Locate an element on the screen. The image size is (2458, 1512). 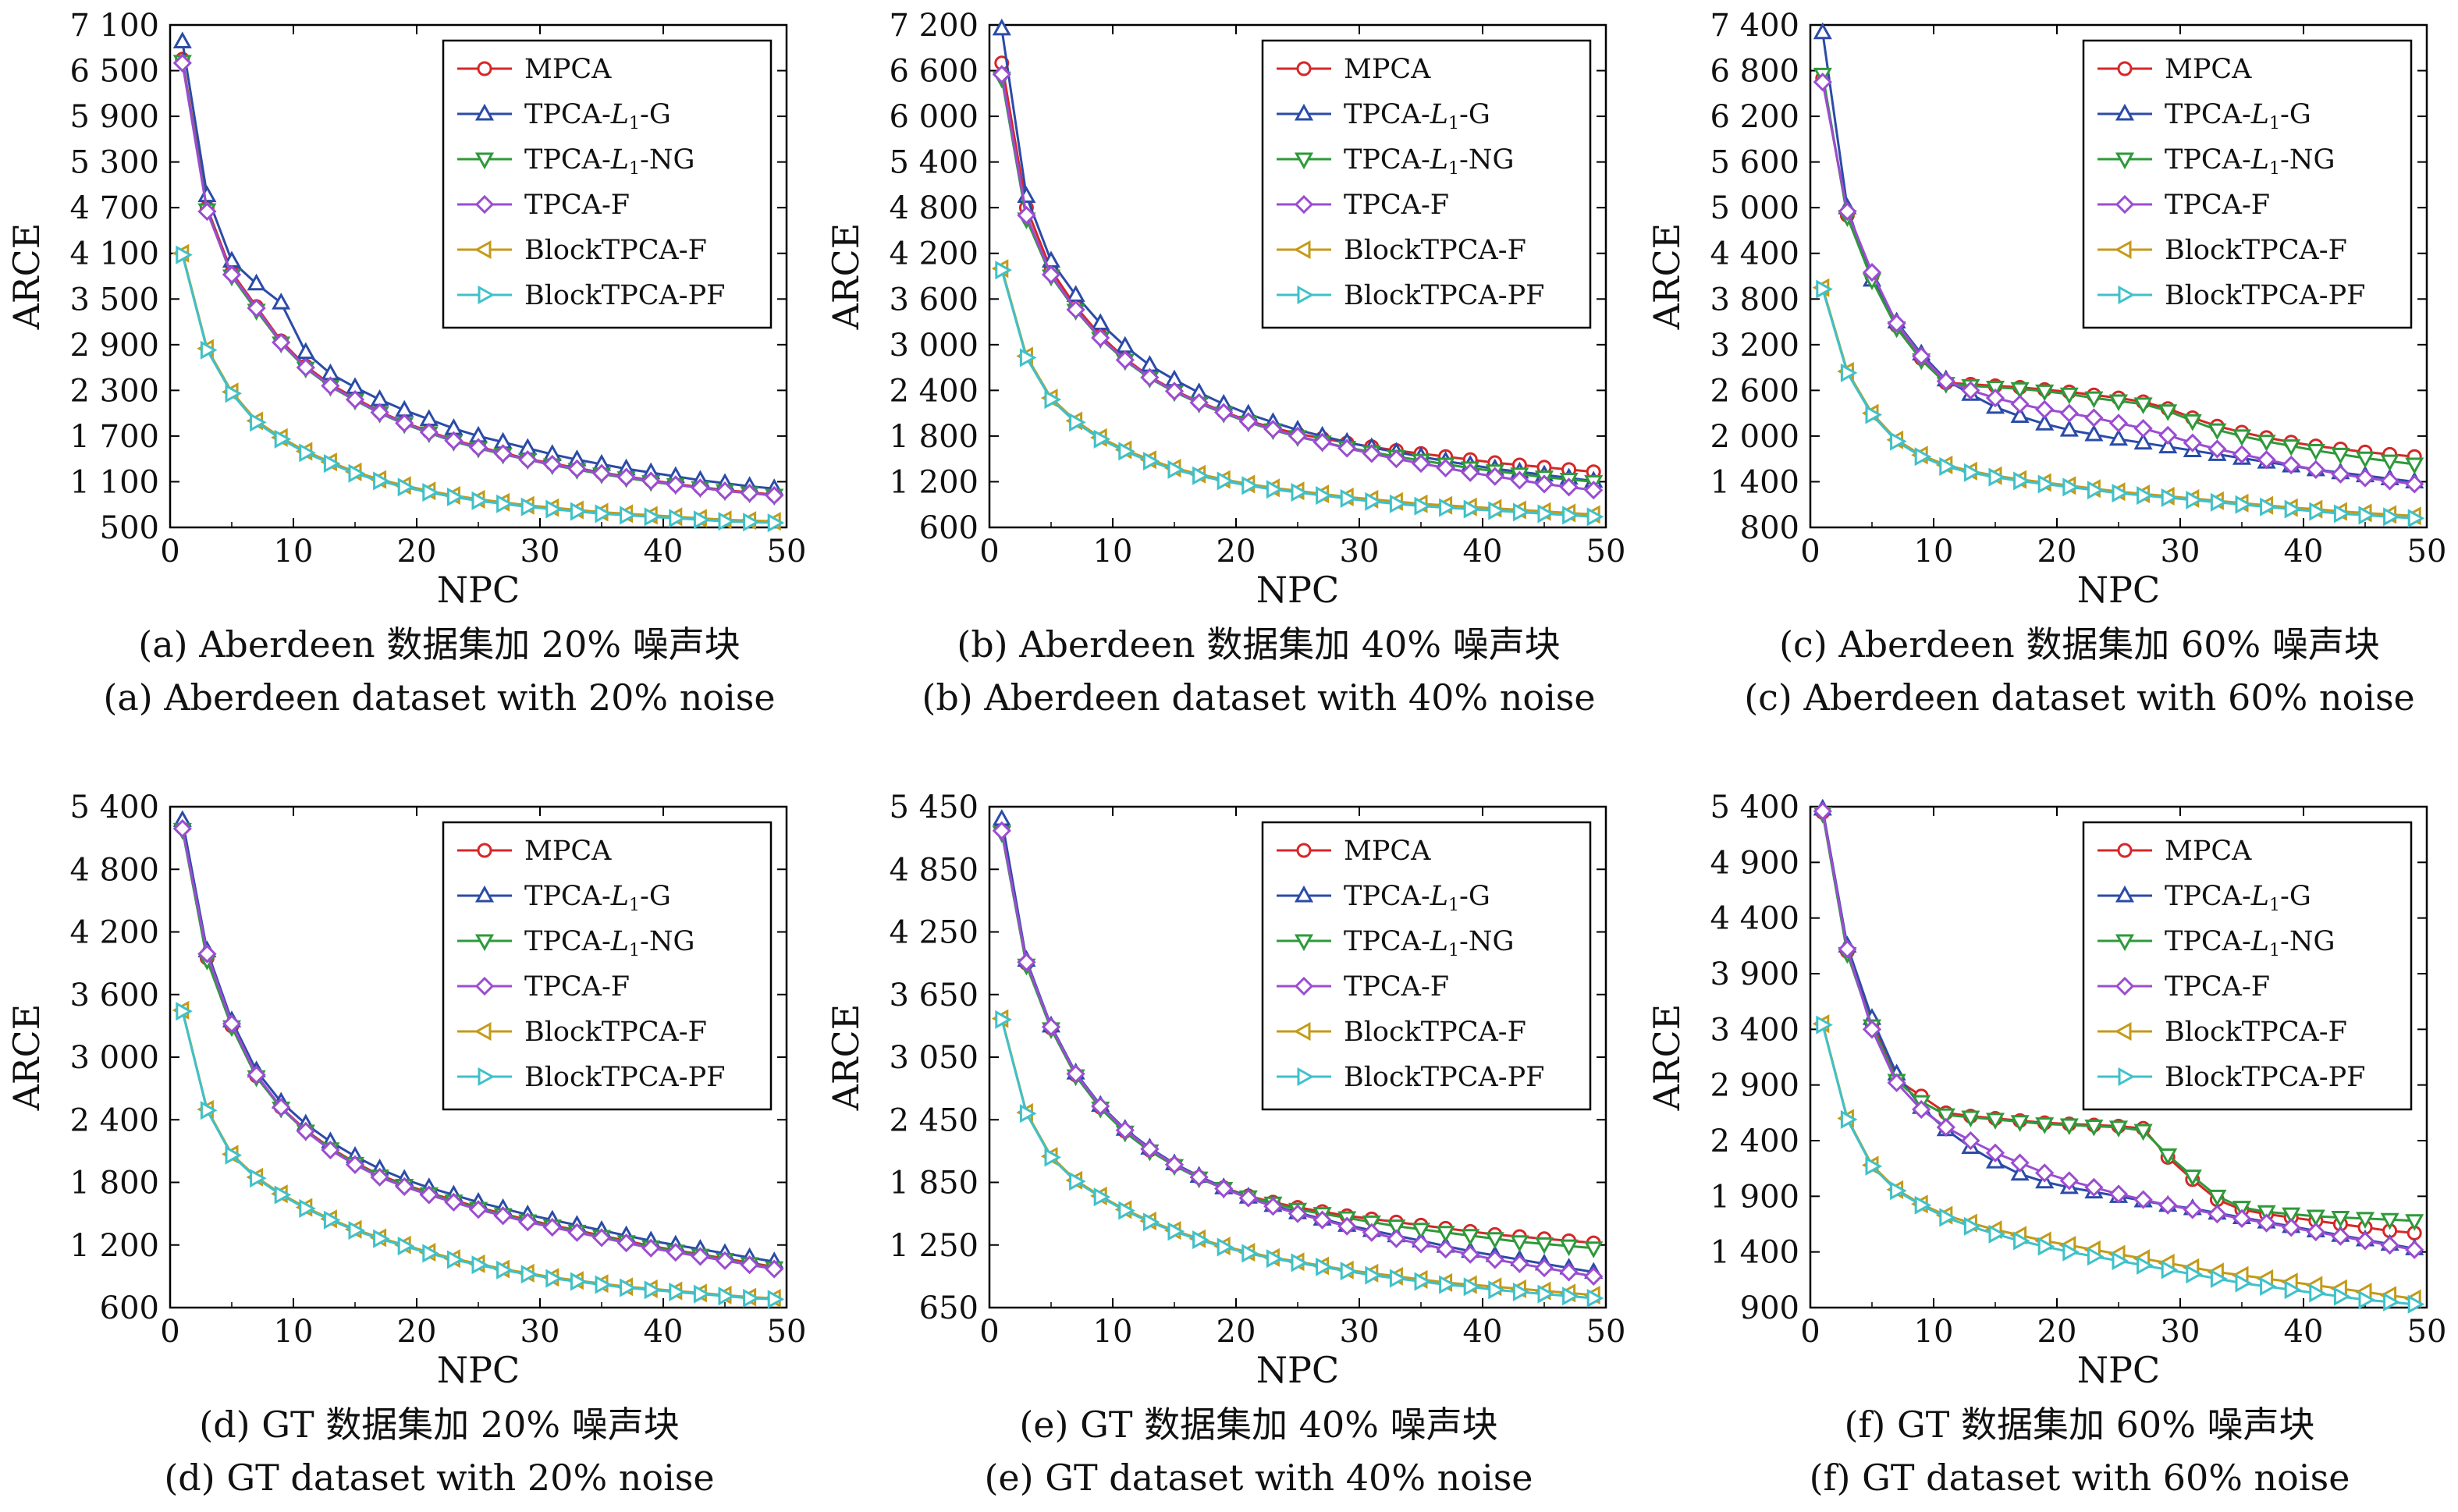
legend-item-tpca-l1-g: TPCA-L1-G is located at coordinates (2204, 898).